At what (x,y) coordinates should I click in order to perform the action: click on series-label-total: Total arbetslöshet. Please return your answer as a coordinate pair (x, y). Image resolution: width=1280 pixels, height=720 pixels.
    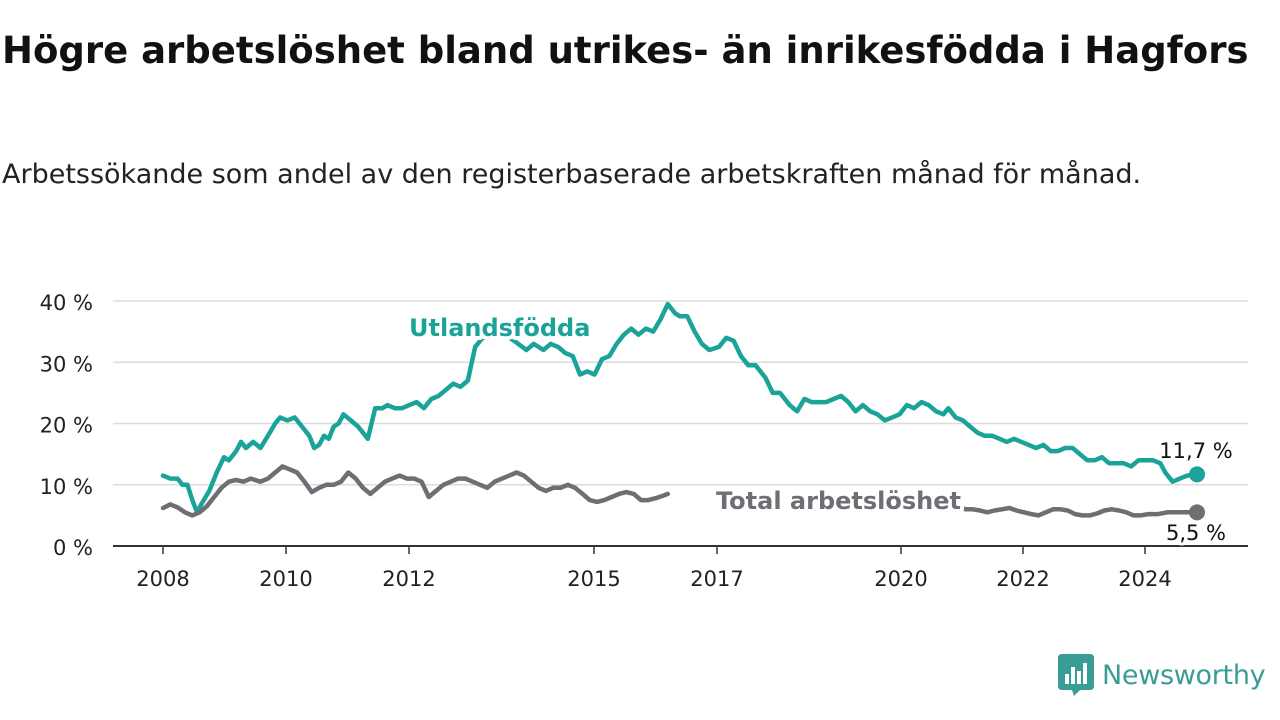
    Looking at the image, I should click on (838, 501).